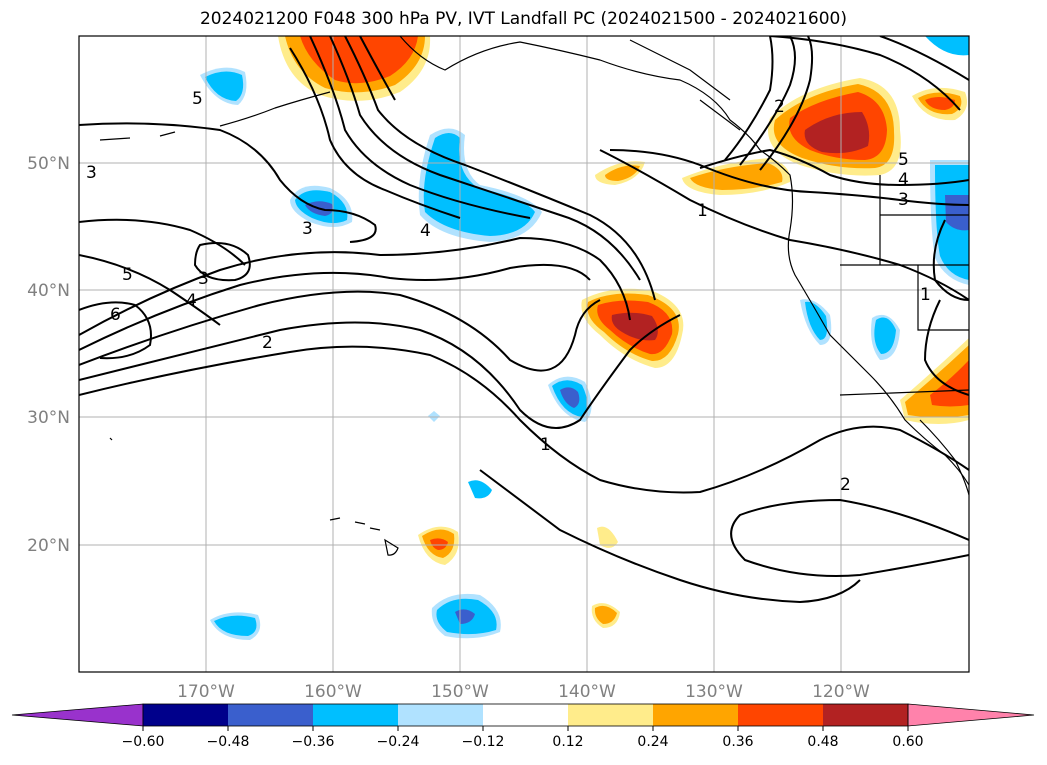  I want to click on positive-patch-alaska, so click(354, 68).